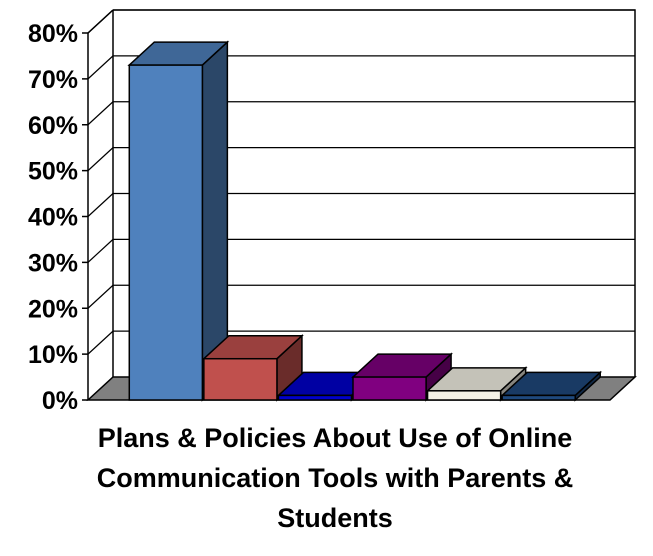  What do you see at coordinates (53, 309) in the screenshot?
I see `y-tick-label: 20%` at bounding box center [53, 309].